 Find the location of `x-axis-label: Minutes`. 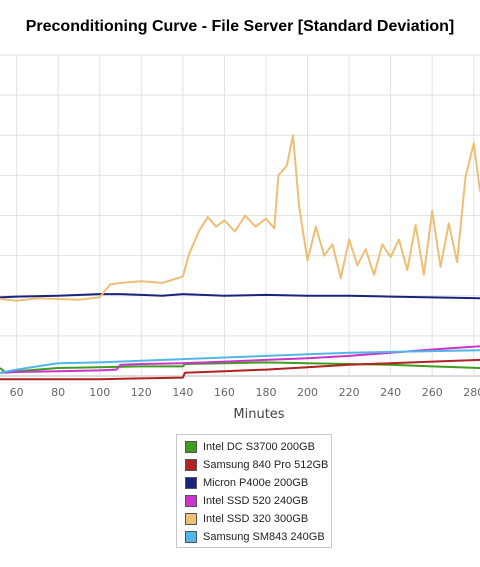

x-axis-label: Minutes is located at coordinates (258, 414).